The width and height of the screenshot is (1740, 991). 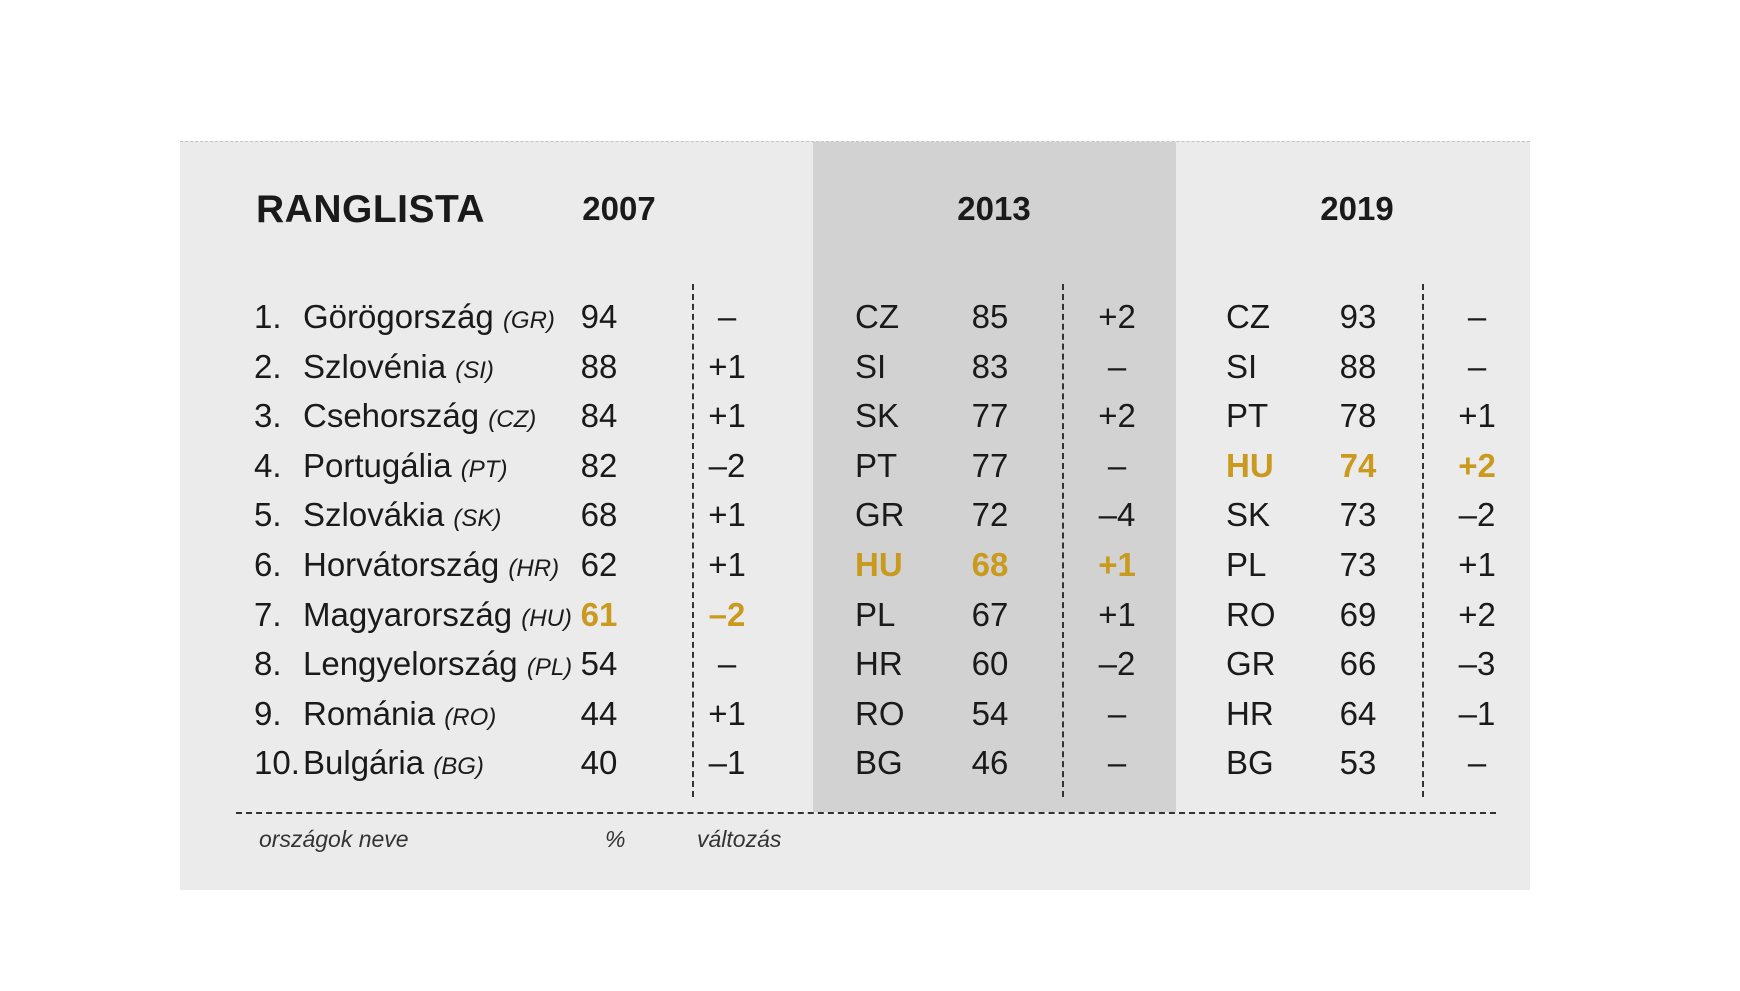 What do you see at coordinates (408, 614) in the screenshot?
I see `country-name-text: Magyarország` at bounding box center [408, 614].